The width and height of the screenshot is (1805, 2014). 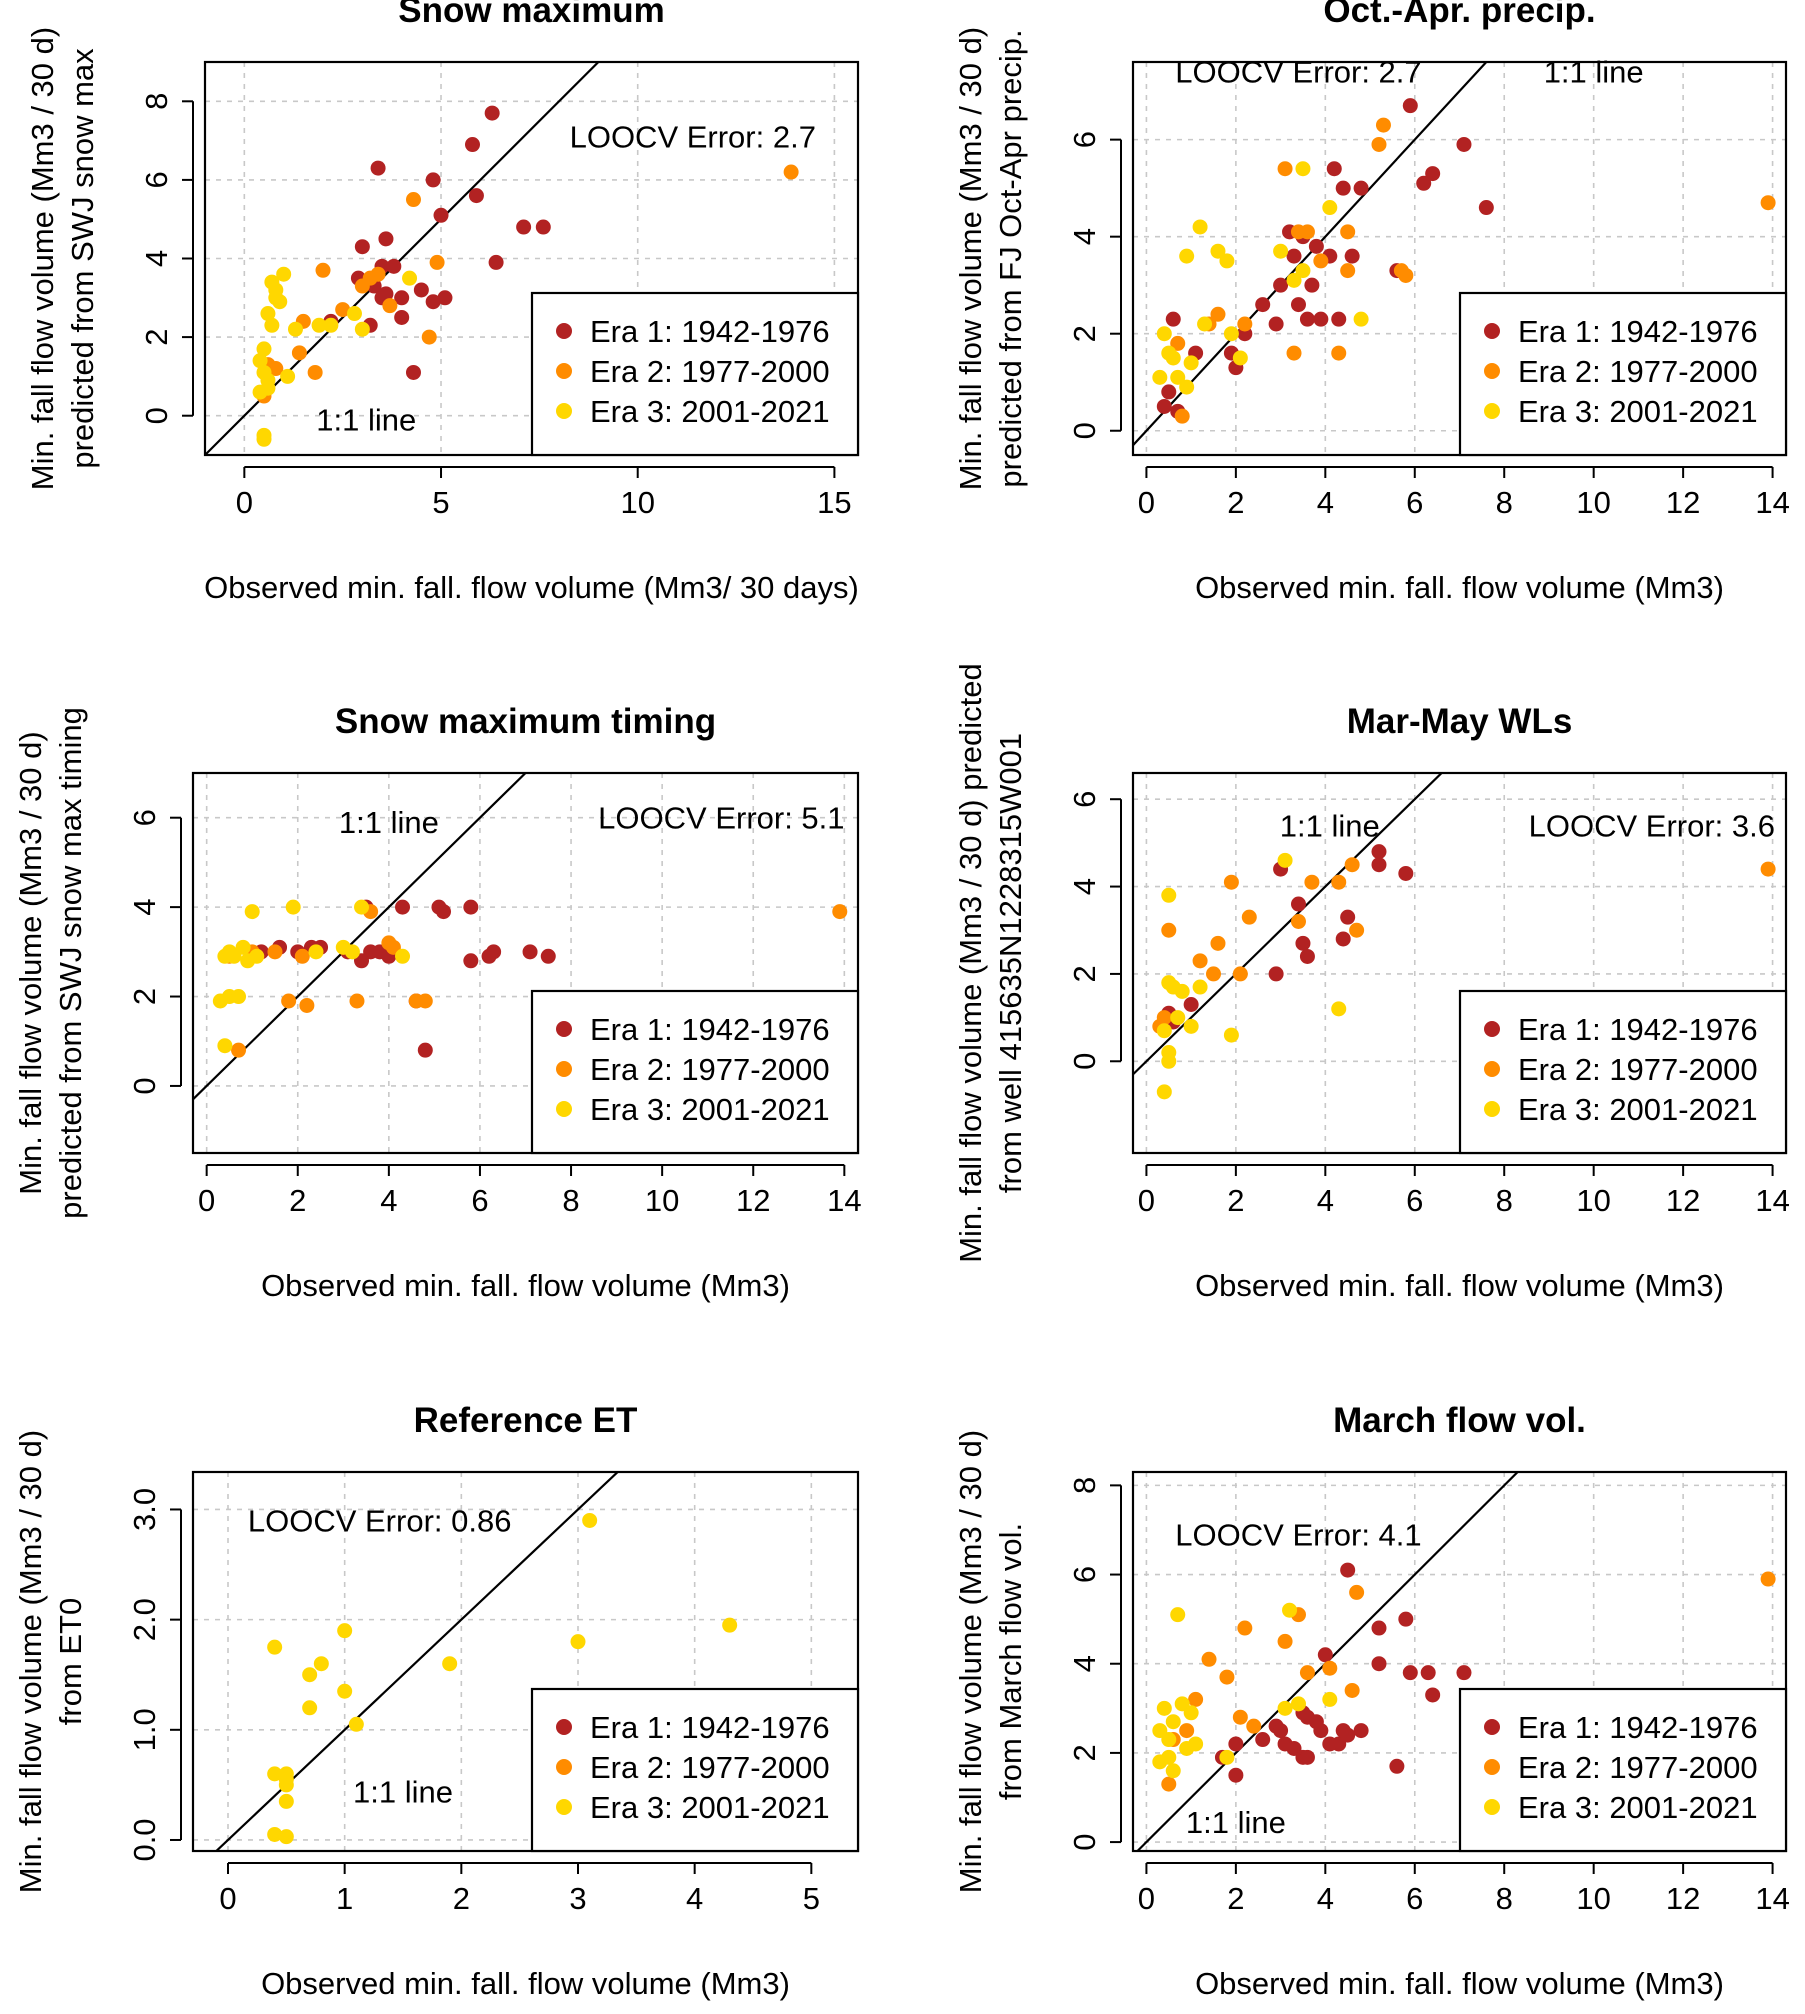 I want to click on y-axis-label-line2: from ET0, so click(x=70, y=1661).